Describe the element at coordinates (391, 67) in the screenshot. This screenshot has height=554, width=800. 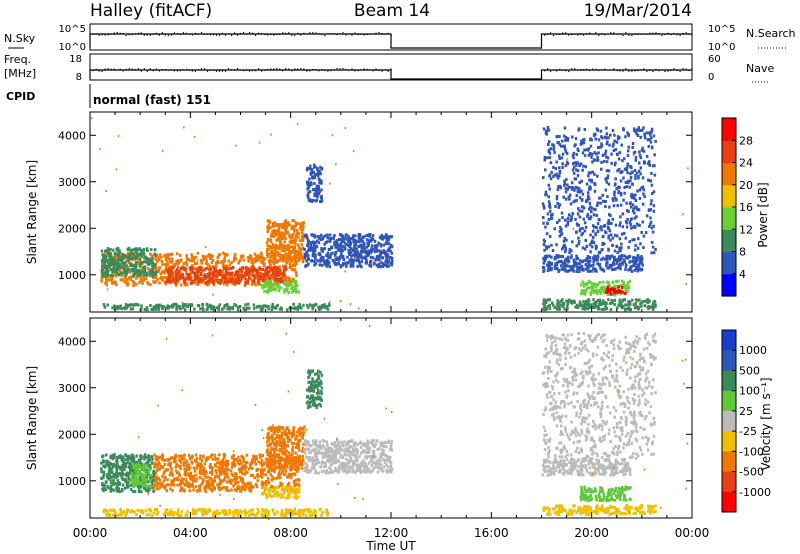
I see `freq-panel-frame` at that location.